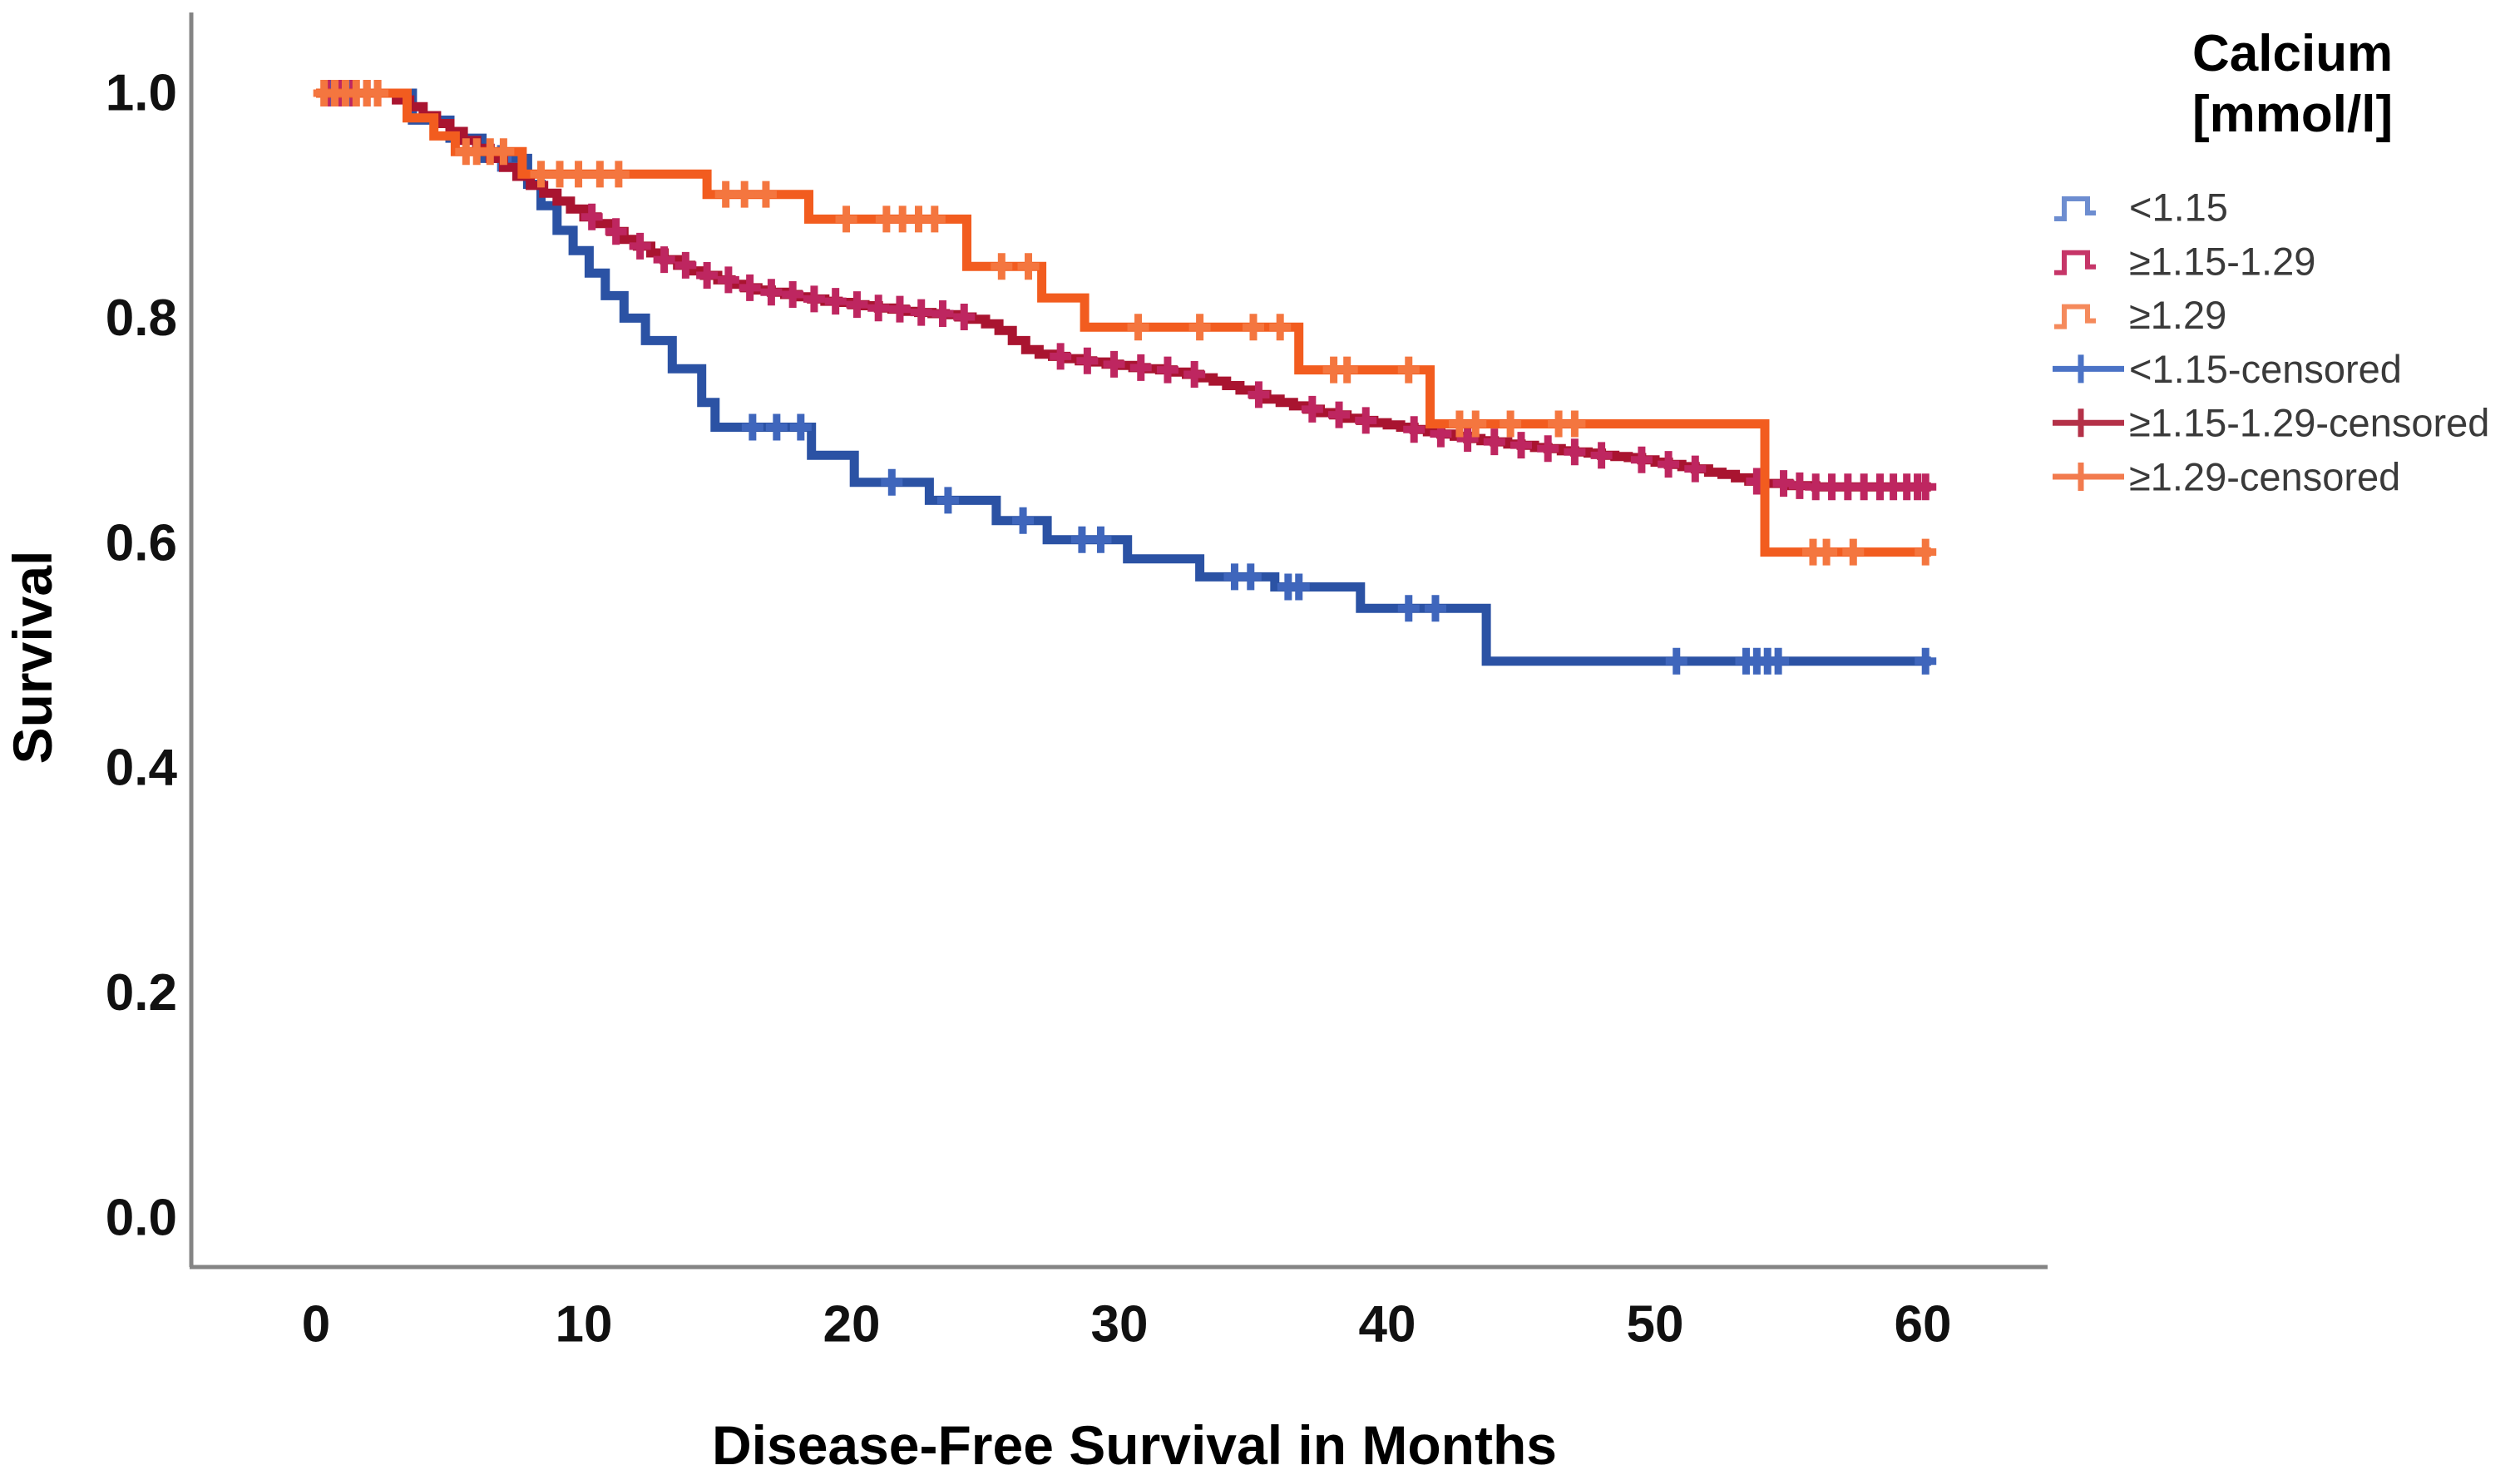 Image resolution: width=2520 pixels, height=1480 pixels. I want to click on legend-title-line1: Calcium, so click(2292, 53).